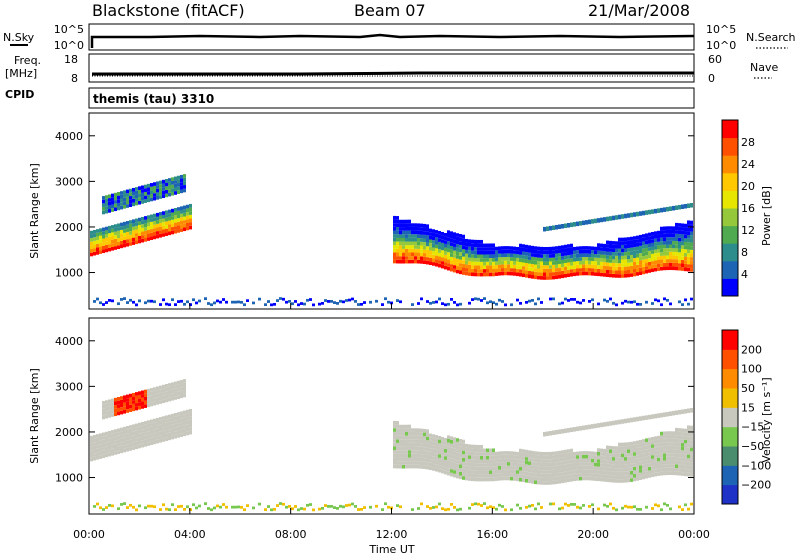 Image resolution: width=800 pixels, height=554 pixels. What do you see at coordinates (89, 534) in the screenshot?
I see `x-tick-label: 00:00` at bounding box center [89, 534].